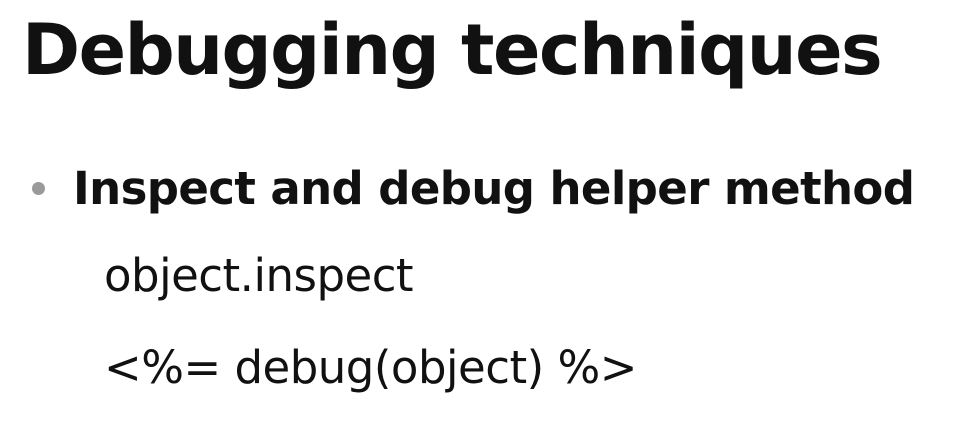 The image size is (964, 443). What do you see at coordinates (259, 275) in the screenshot?
I see `code-line-inspect: object.inspect` at bounding box center [259, 275].